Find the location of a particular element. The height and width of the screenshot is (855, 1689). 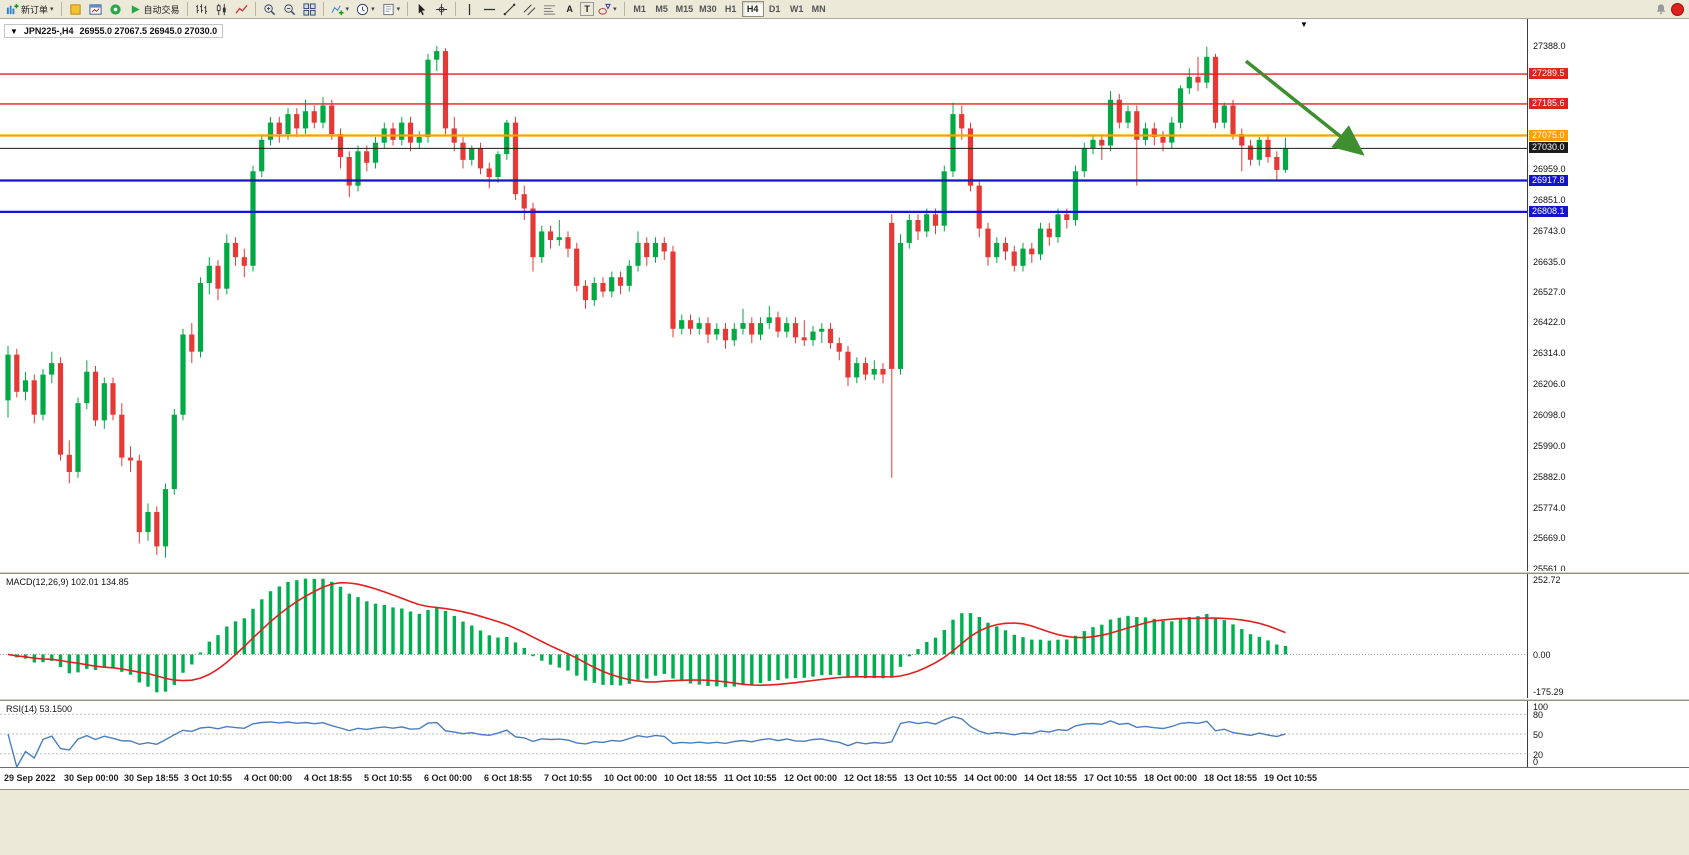

text-tool-label: A is located at coordinates (569, 9).